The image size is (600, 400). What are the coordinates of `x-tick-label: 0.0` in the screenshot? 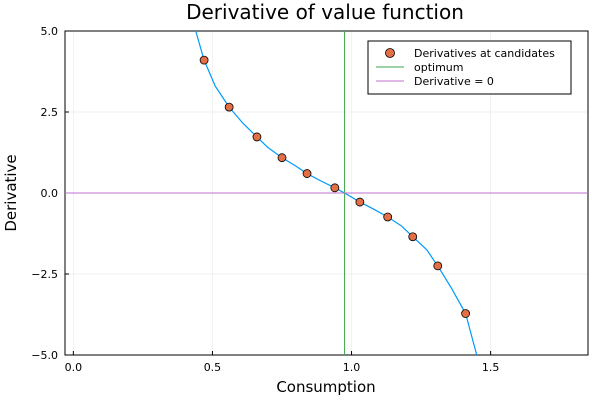 It's located at (74, 367).